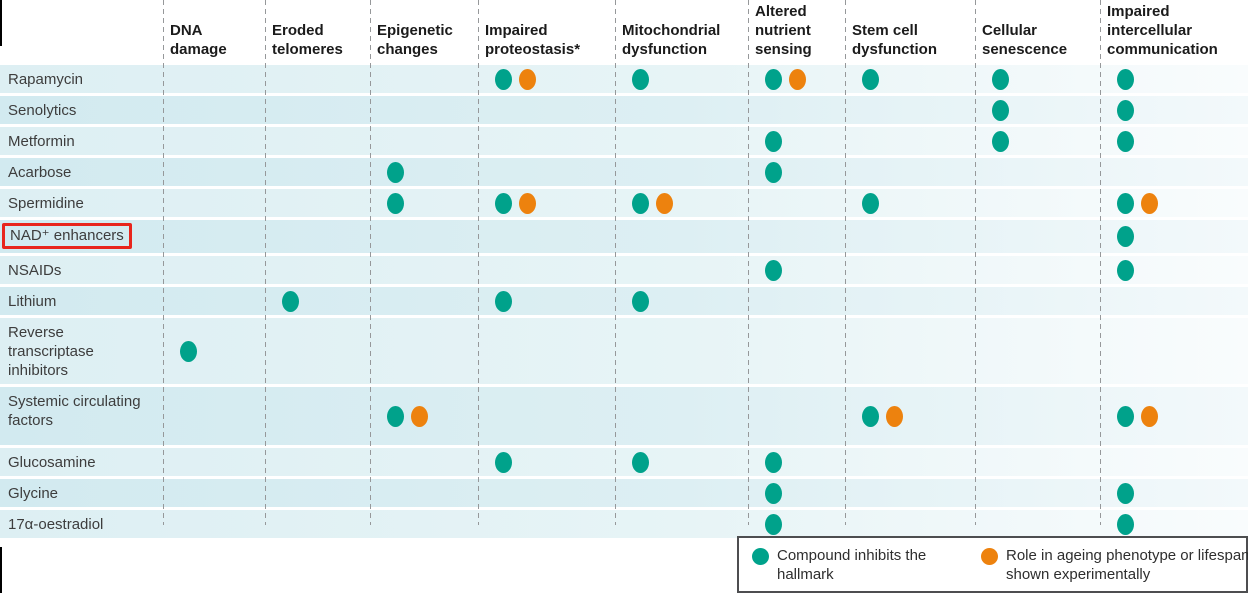 Image resolution: width=1248 pixels, height=593 pixels. What do you see at coordinates (533, 40) in the screenshot?
I see `column-header: Impaired proteostasis*` at bounding box center [533, 40].